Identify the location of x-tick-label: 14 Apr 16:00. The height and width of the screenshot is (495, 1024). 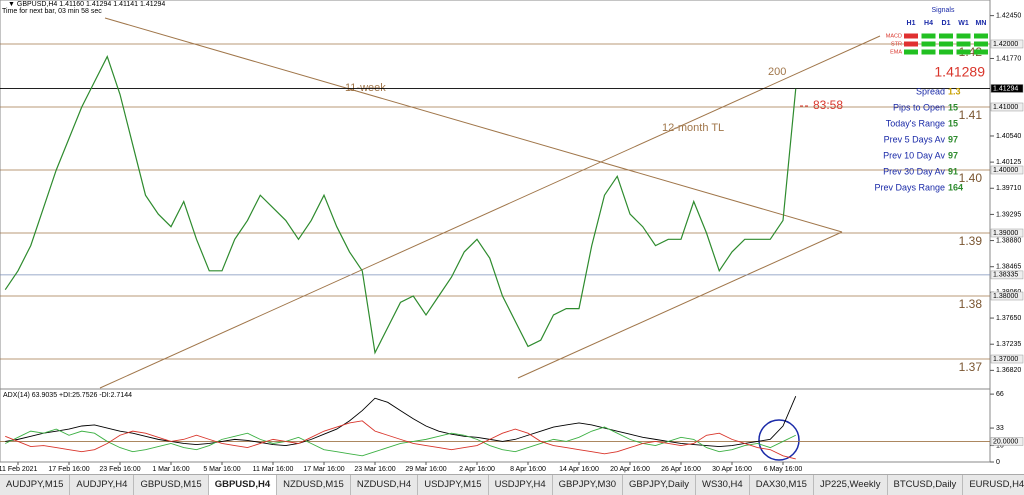
(579, 469).